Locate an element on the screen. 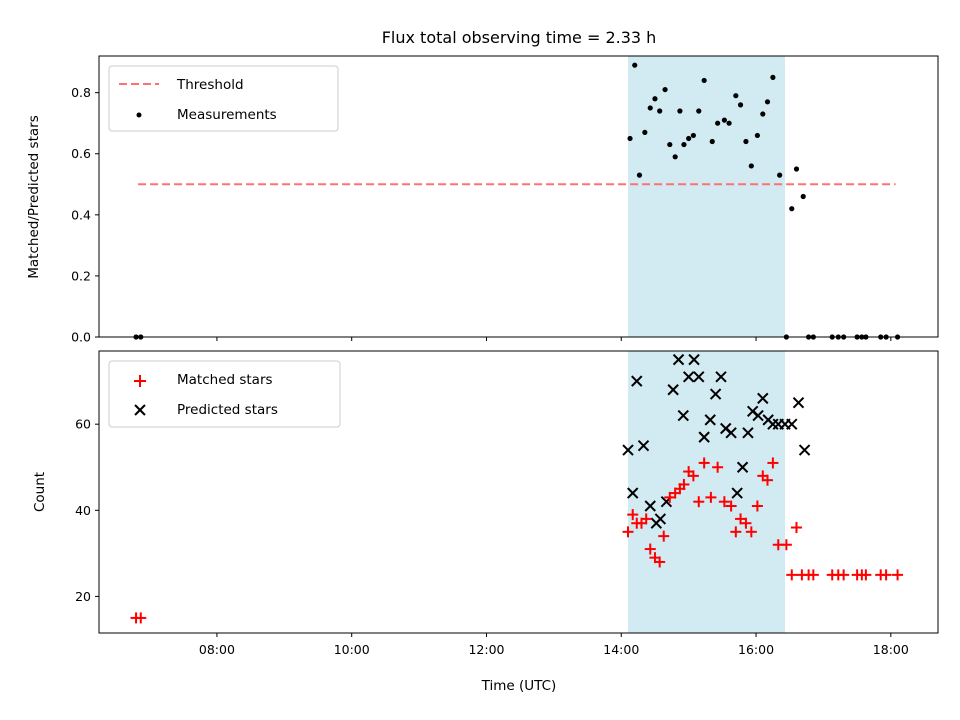  legend-measurements-label: Measurements is located at coordinates (227, 115).